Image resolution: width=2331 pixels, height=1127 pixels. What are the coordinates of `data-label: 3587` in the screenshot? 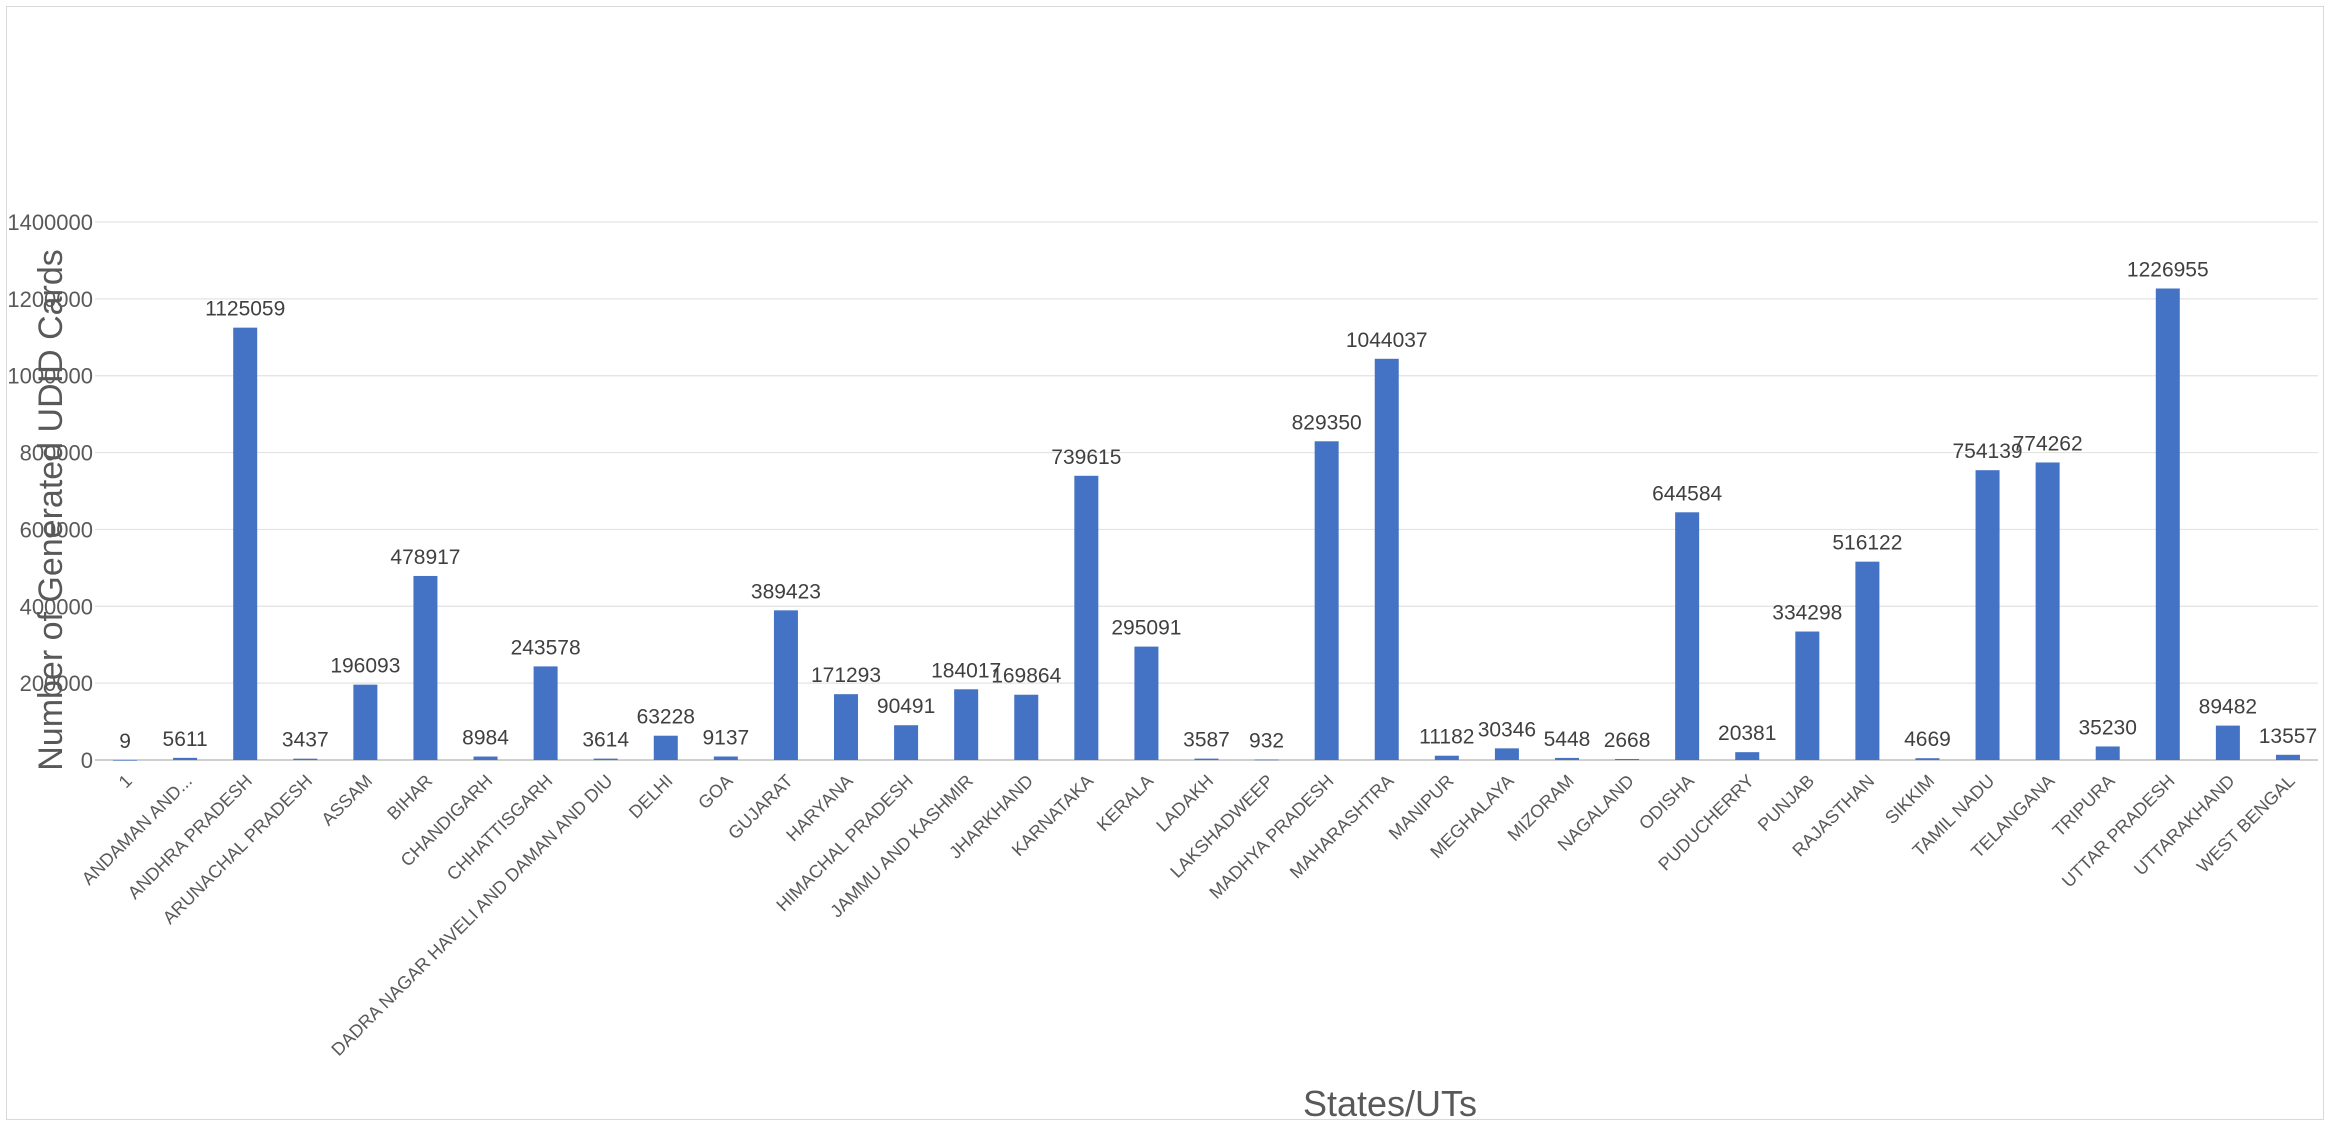 It's located at (1206, 740).